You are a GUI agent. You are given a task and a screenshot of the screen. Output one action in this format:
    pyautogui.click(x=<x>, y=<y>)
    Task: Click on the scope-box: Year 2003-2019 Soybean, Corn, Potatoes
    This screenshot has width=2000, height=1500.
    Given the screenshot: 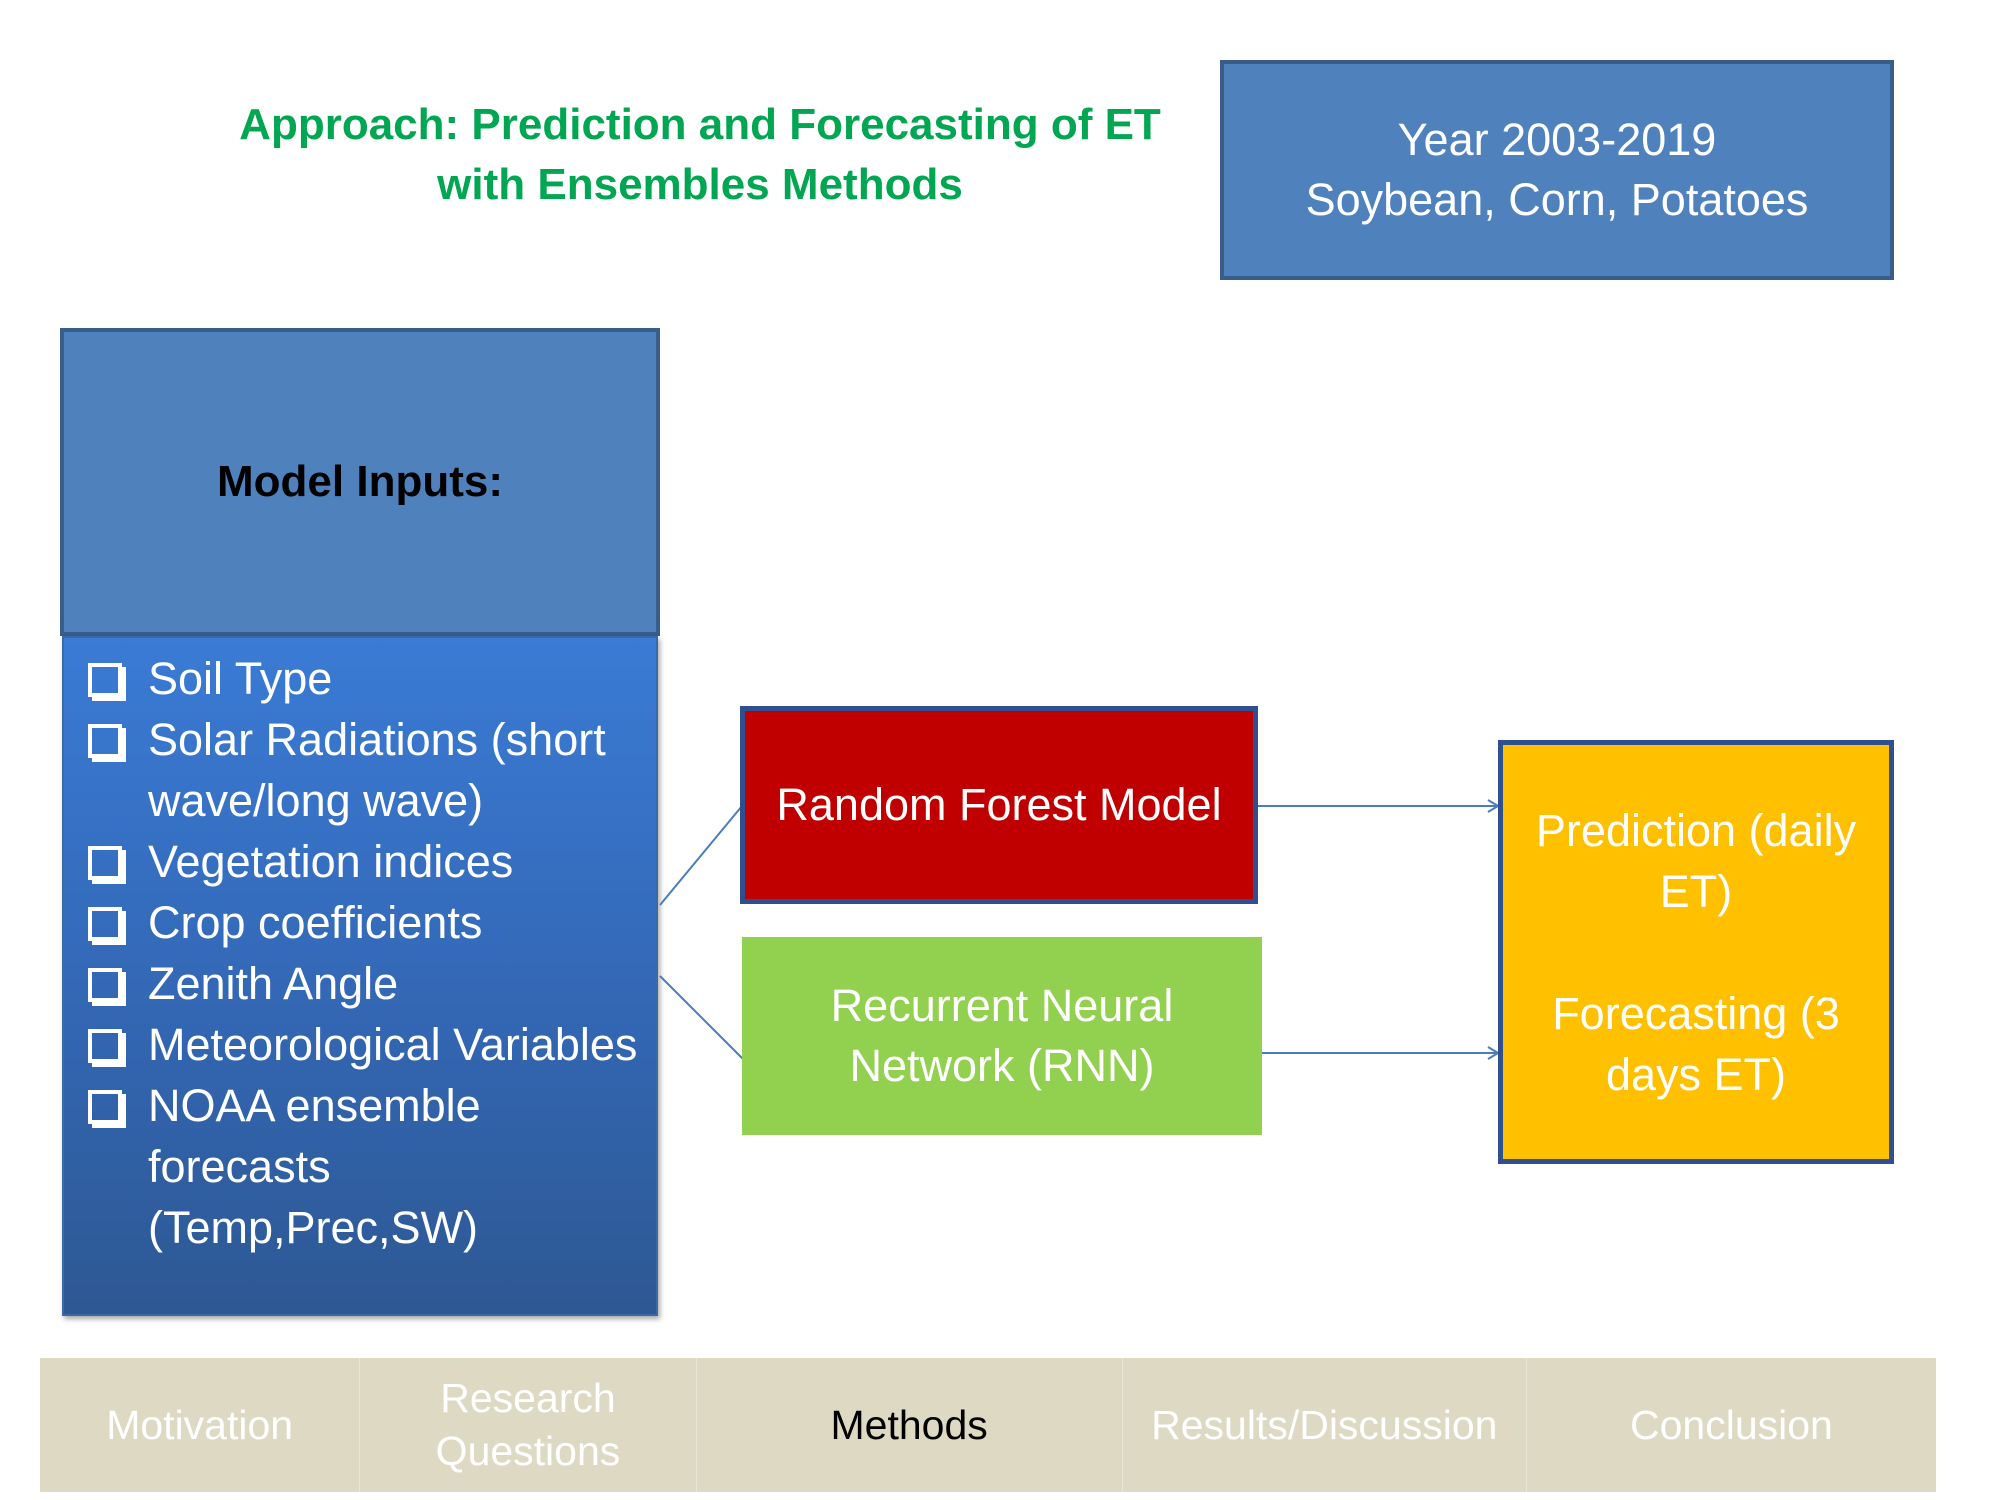 What is the action you would take?
    pyautogui.click(x=1557, y=170)
    